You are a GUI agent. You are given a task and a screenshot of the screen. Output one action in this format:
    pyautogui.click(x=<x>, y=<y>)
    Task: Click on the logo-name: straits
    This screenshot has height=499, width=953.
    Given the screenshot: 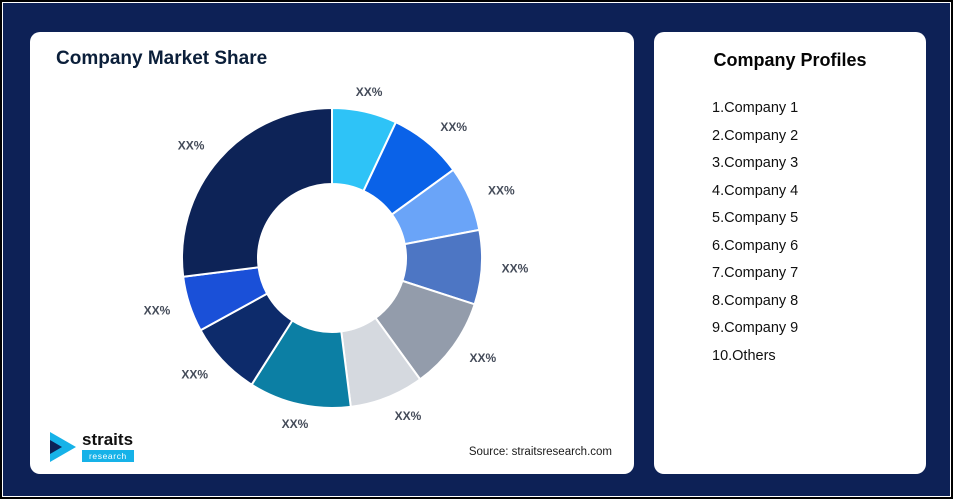 What is the action you would take?
    pyautogui.click(x=108, y=439)
    